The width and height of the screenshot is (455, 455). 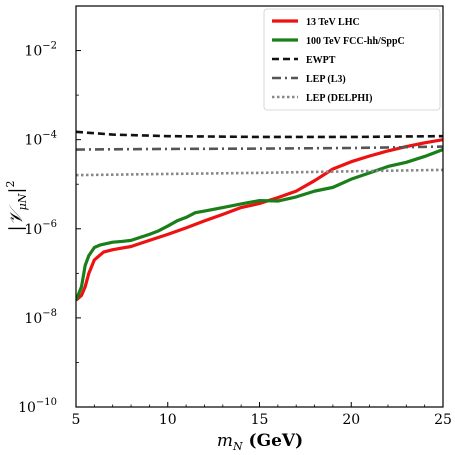 What do you see at coordinates (76, 420) in the screenshot?
I see `x-tick-label: 5` at bounding box center [76, 420].